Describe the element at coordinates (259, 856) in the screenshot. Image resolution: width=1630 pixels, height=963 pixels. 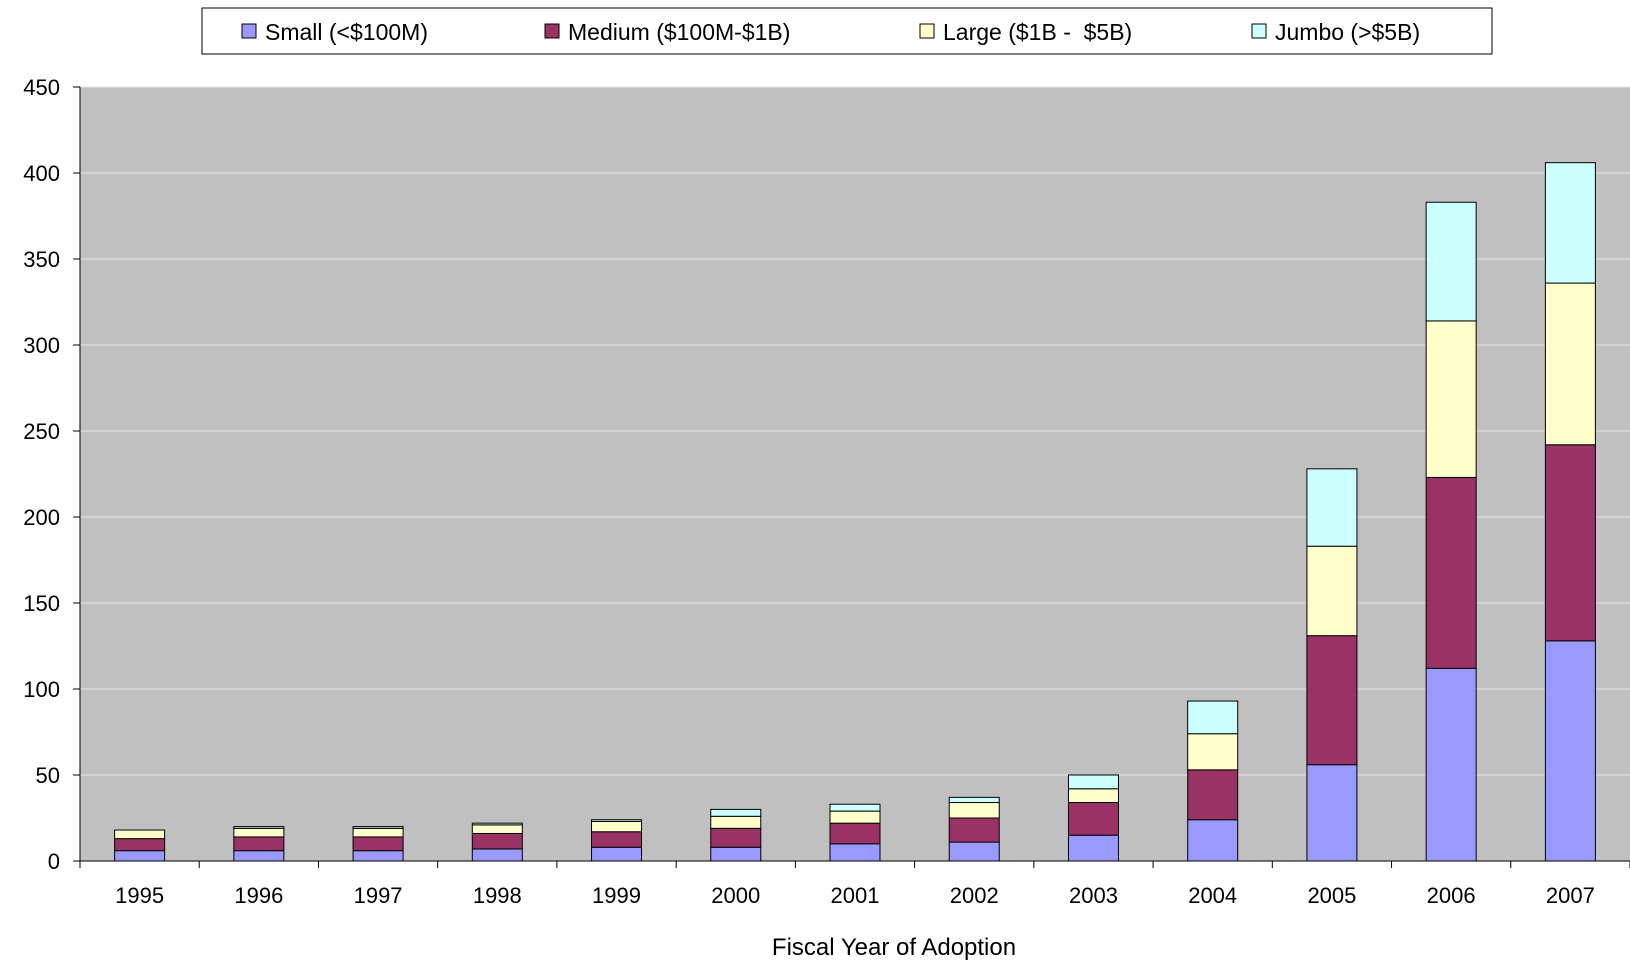
I see `bar-segment-small-1996` at that location.